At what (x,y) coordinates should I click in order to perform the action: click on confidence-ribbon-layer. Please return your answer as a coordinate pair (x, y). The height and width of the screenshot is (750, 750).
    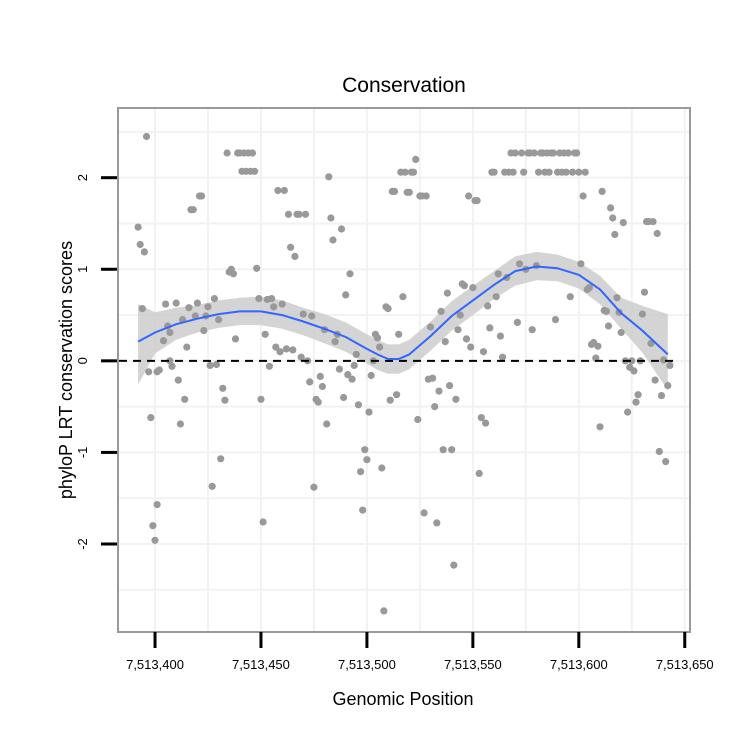
    Looking at the image, I should click on (403, 321).